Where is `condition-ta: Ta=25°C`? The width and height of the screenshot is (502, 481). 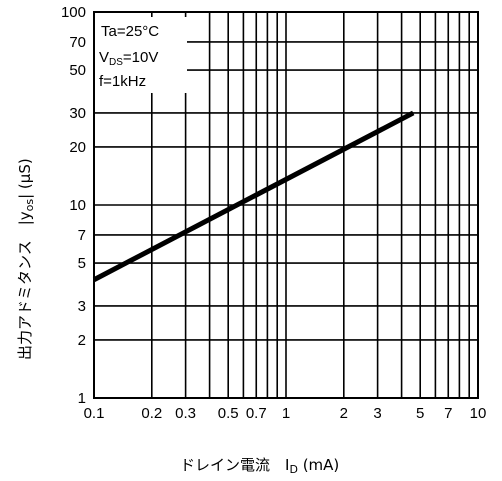 condition-ta: Ta=25°C is located at coordinates (130, 31).